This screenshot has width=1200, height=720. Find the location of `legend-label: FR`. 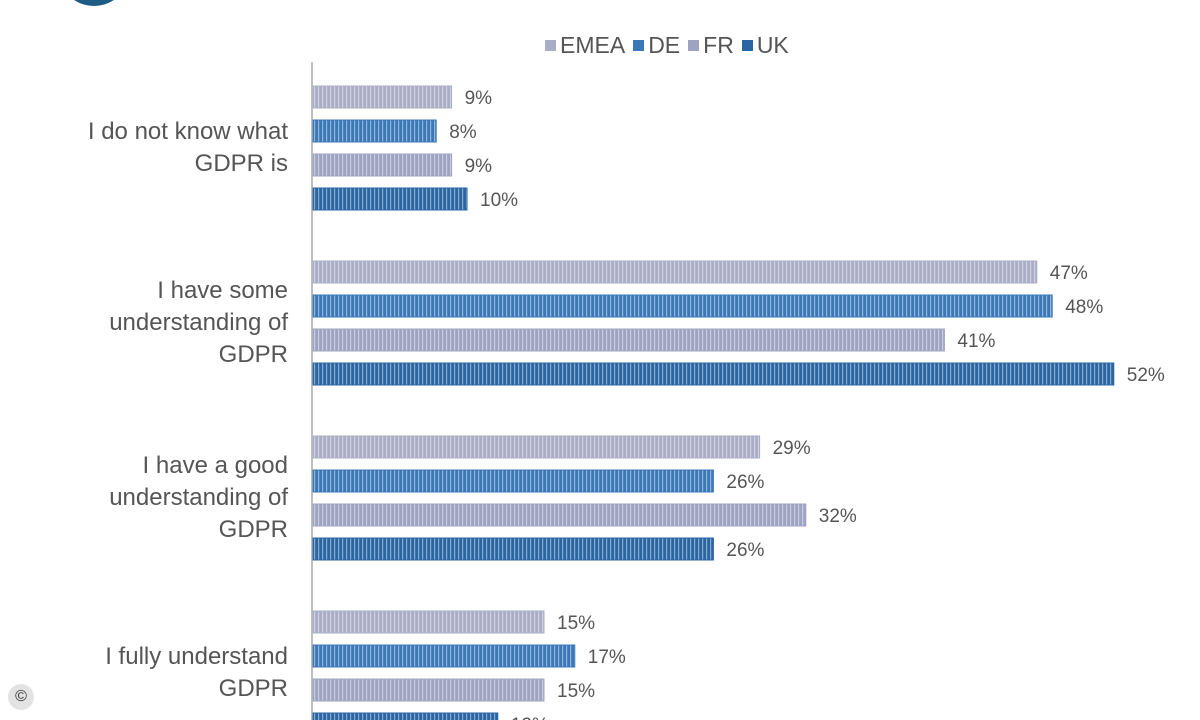

legend-label: FR is located at coordinates (718, 44).